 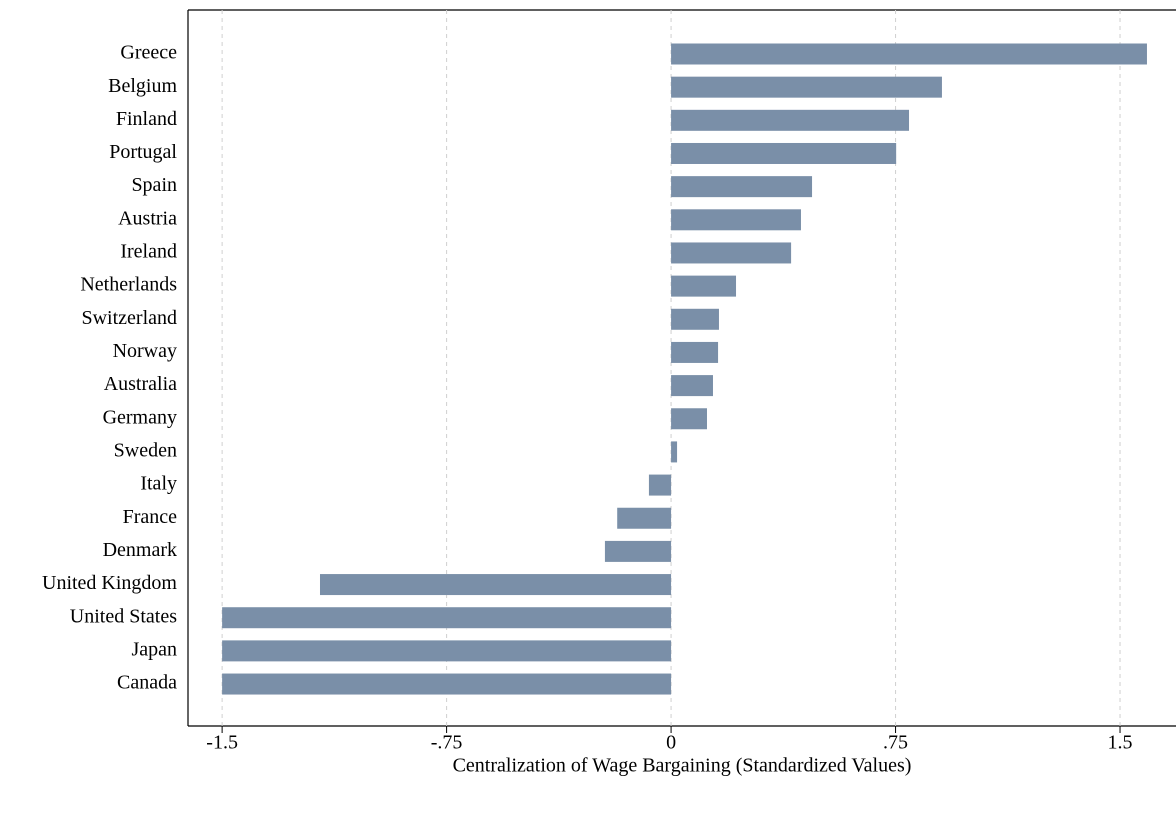 I want to click on y-tick-label: United Kingdom, so click(x=109, y=583).